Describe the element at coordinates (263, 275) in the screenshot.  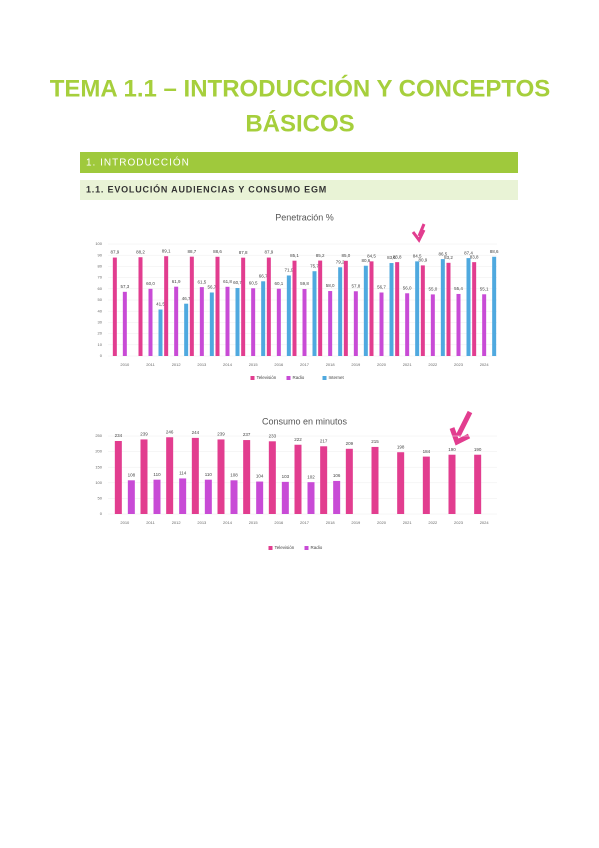
I see `data-label: 66,7` at that location.